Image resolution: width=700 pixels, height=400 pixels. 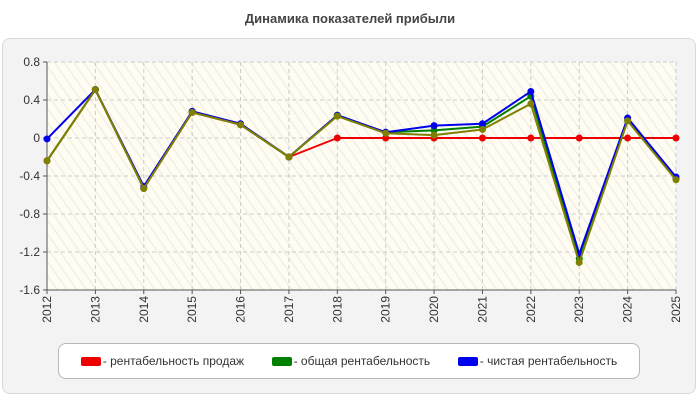 I want to click on x-tick-label: 2017, so click(x=289, y=309).